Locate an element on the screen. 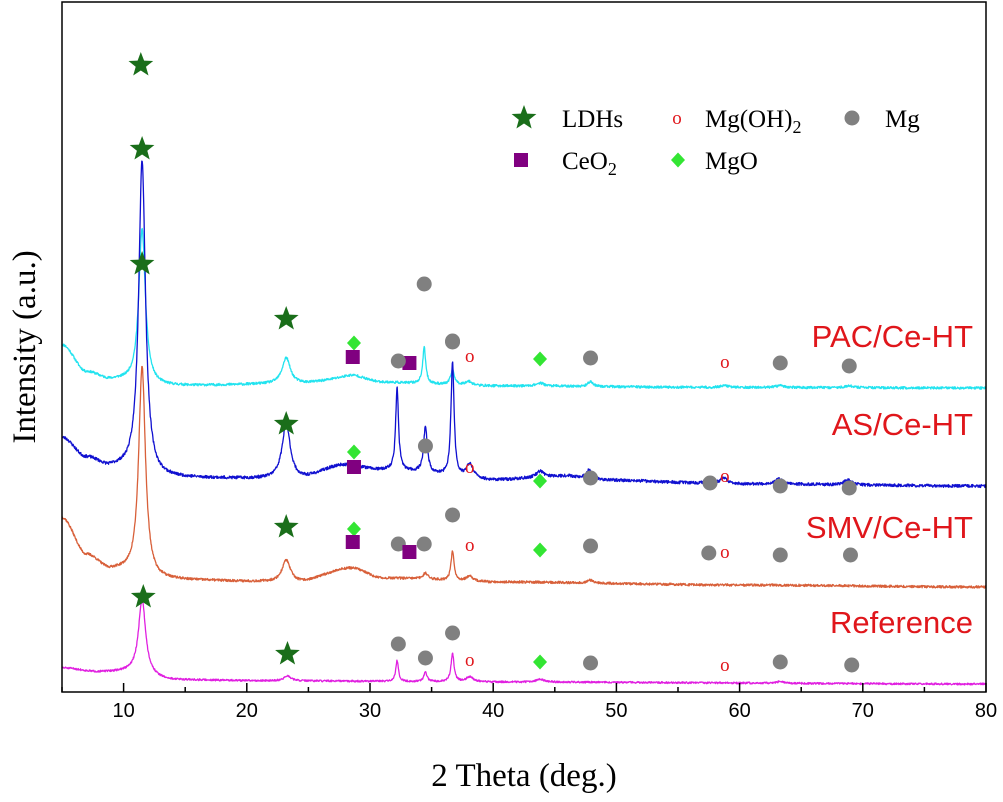  legend-label-ceo2: CeO2 is located at coordinates (589, 163).